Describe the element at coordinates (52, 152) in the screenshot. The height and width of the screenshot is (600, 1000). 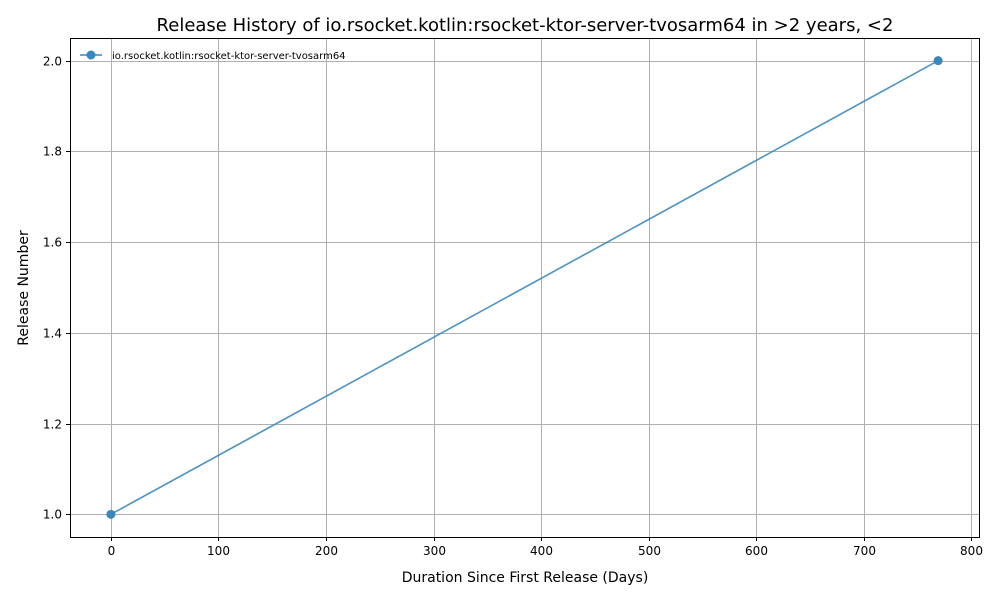
I see `y-tick-label: 1.8` at that location.